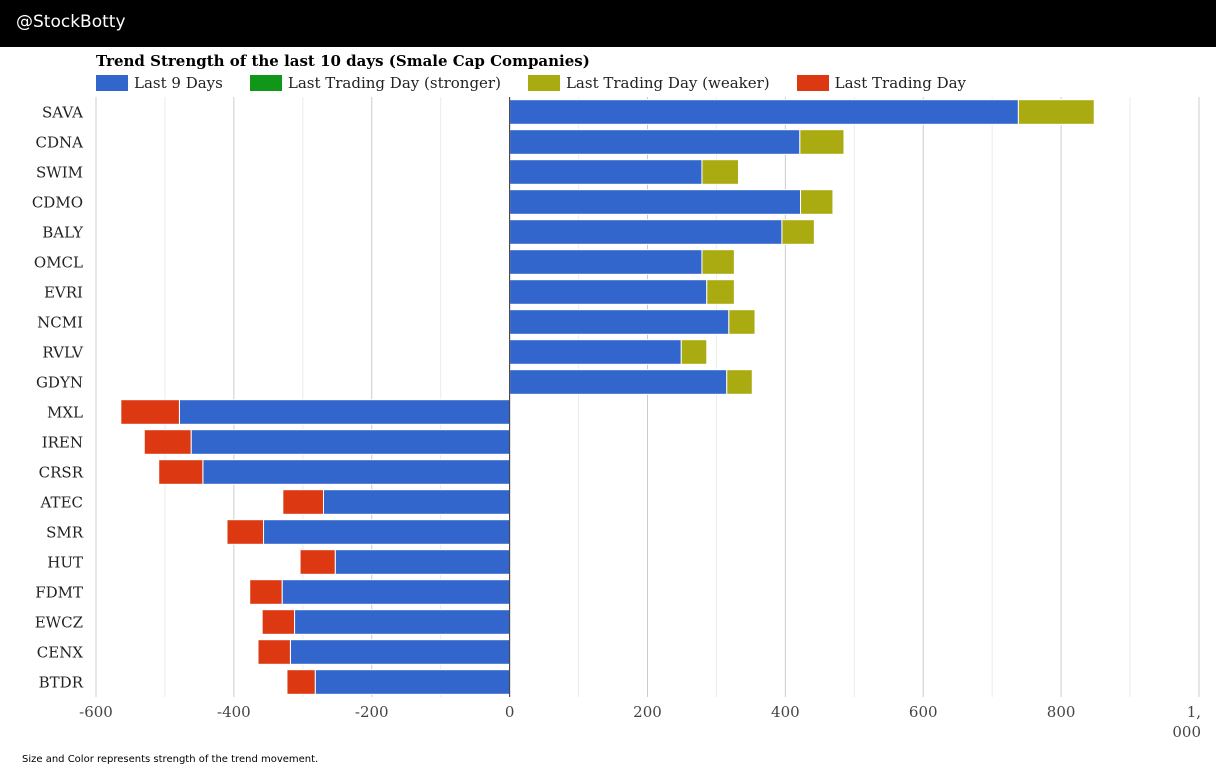 This screenshot has width=1216, height=769. Describe the element at coordinates (65, 563) in the screenshot. I see `y-tick-label: HUT` at that location.